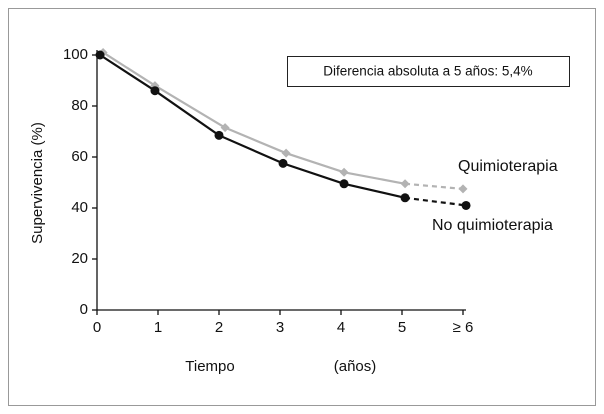 The height and width of the screenshot is (414, 604). I want to click on x-tick-label: 2, so click(219, 327).